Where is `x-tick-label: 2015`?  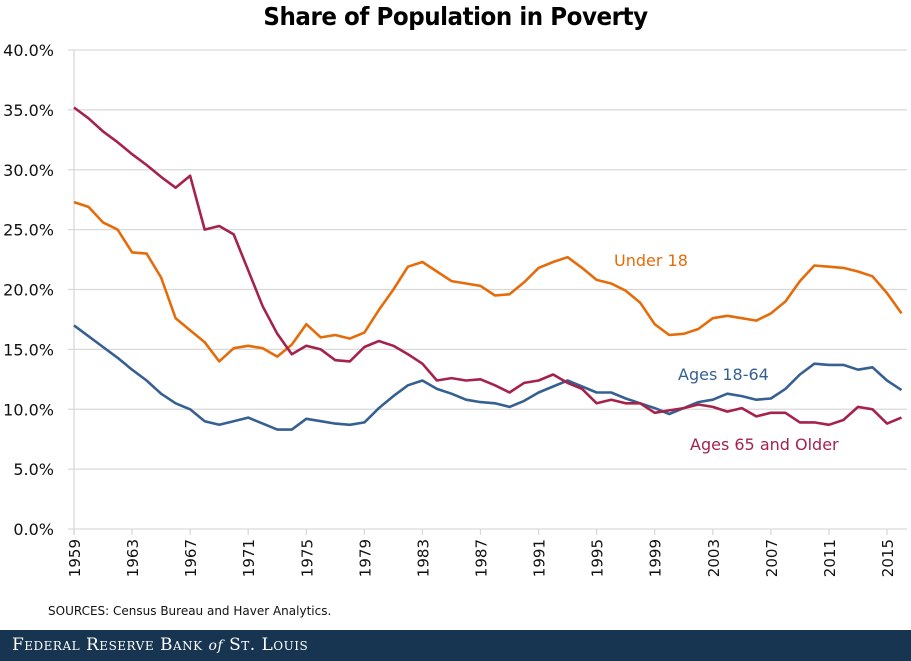
x-tick-label: 2015 is located at coordinates (888, 558).